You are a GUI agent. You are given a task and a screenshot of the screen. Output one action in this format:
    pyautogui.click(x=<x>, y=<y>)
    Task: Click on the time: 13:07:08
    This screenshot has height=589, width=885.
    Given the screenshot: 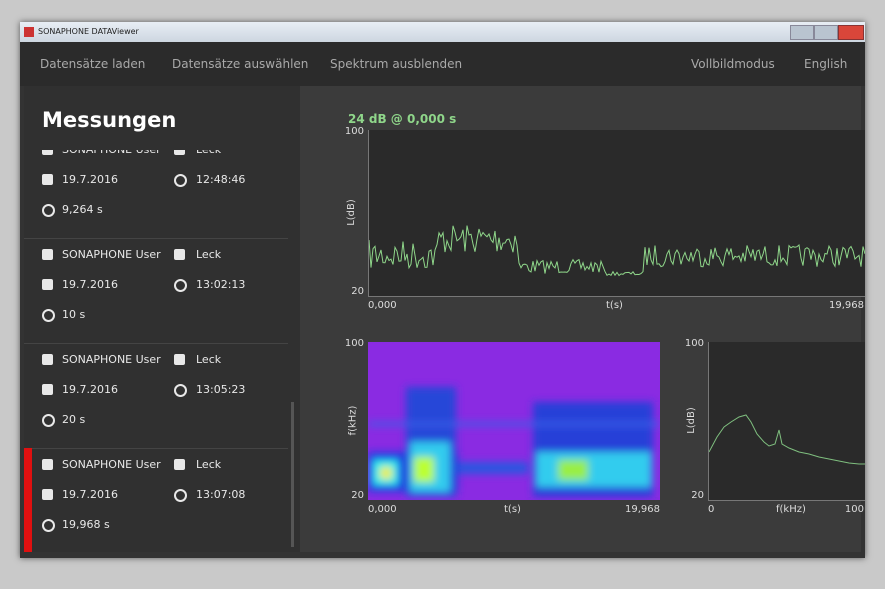 What is the action you would take?
    pyautogui.click(x=221, y=494)
    